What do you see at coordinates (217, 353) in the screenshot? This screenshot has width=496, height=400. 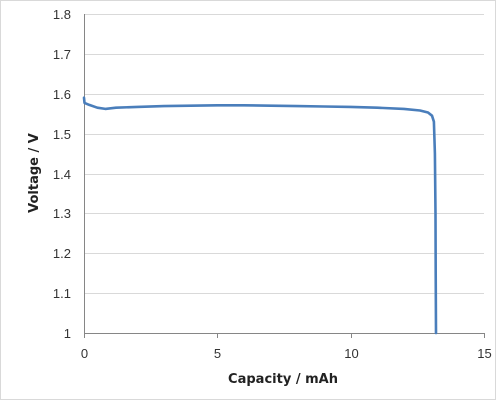 I see `x-tick-label: 5` at bounding box center [217, 353].